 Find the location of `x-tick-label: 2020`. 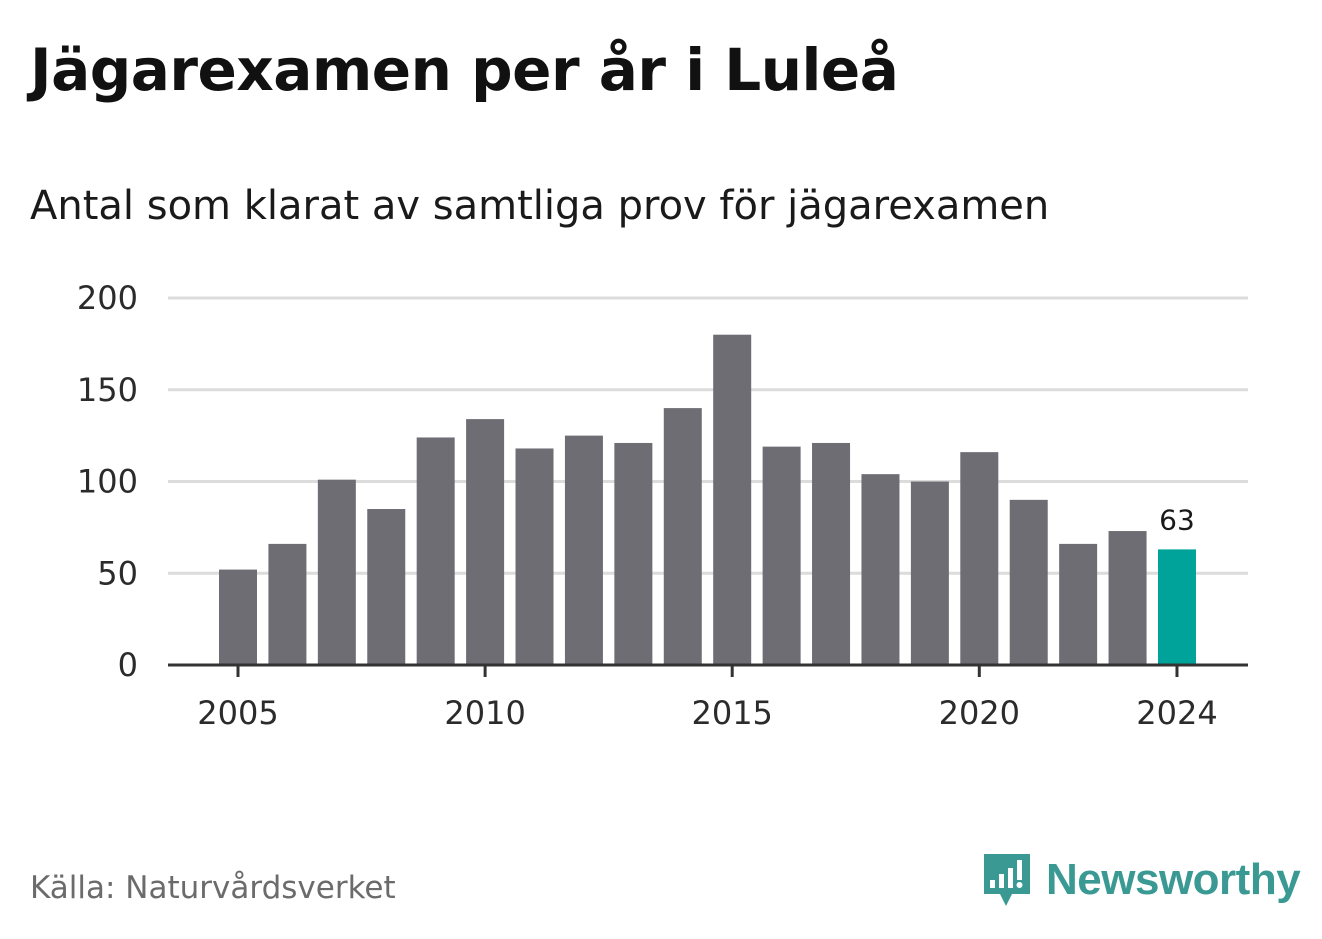

x-tick-label: 2020 is located at coordinates (979, 713).